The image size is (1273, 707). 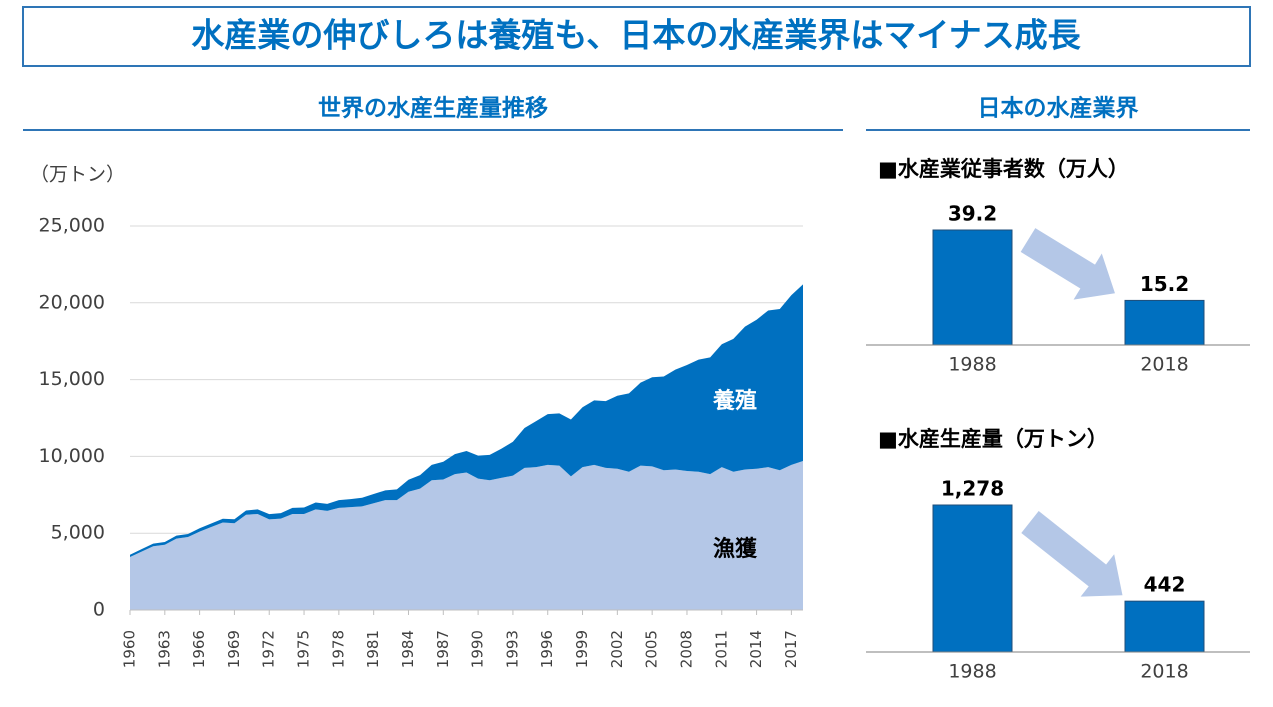 I want to click on y-tick-label: 25,000, so click(x=72, y=226).